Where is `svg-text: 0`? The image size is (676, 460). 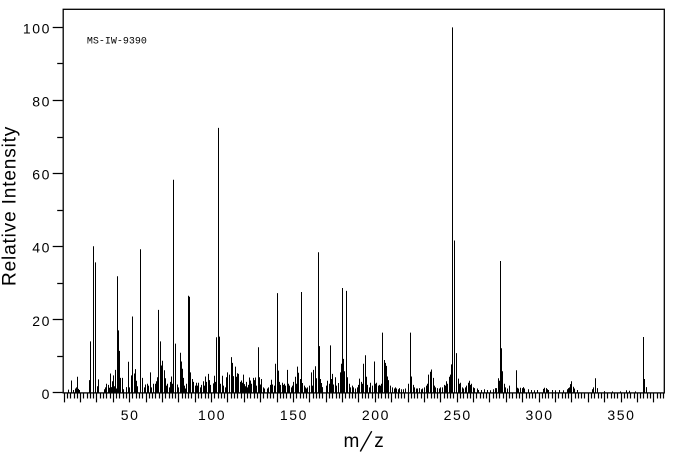
svg-text: 0 is located at coordinates (46, 394).